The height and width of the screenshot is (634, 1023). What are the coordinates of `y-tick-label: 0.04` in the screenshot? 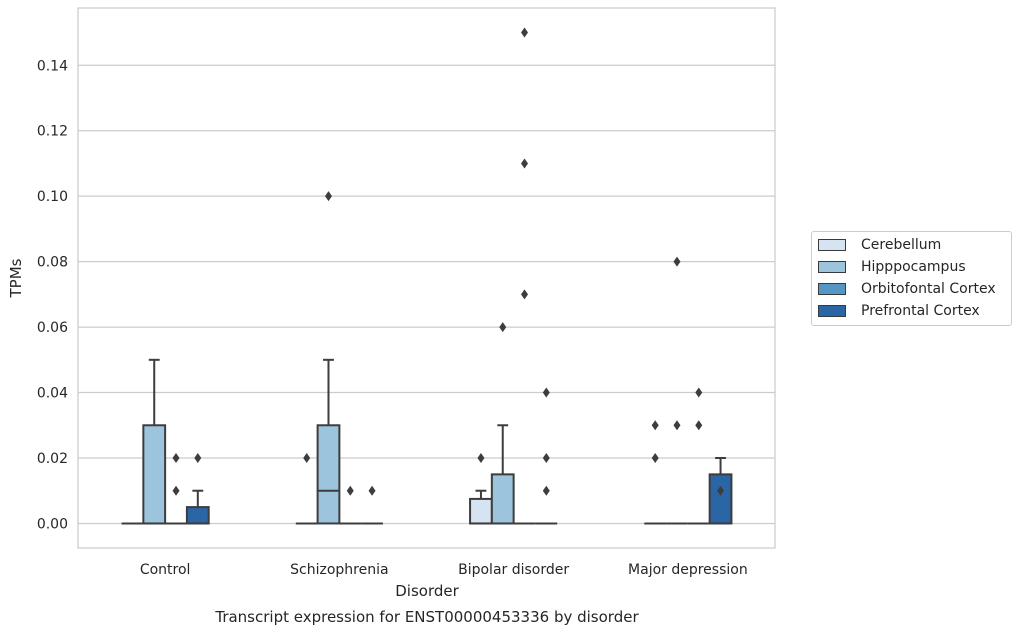 It's located at (52, 394).